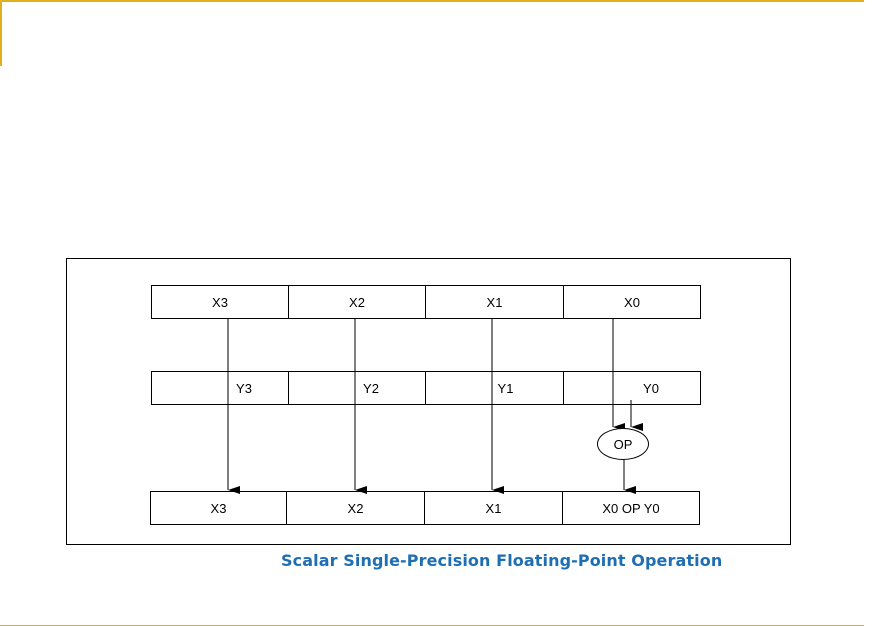  What do you see at coordinates (1, 33) in the screenshot?
I see `left-rule` at bounding box center [1, 33].